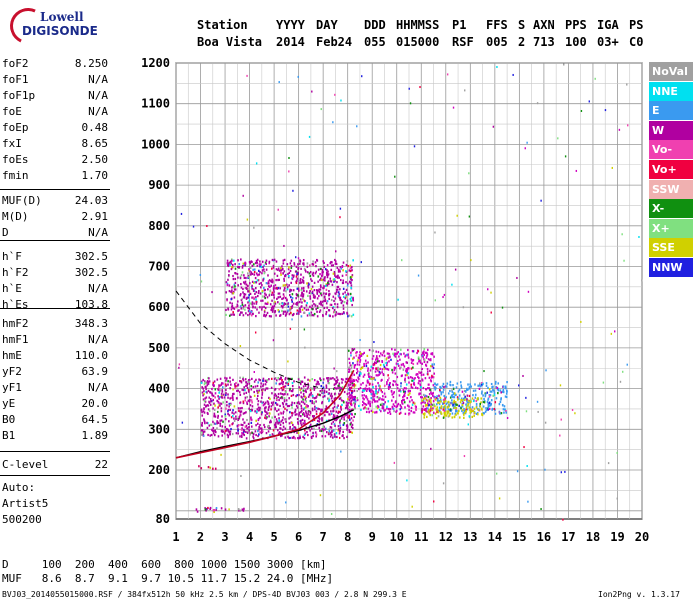 Image resolution: width=700 pixels, height=600 pixels. I want to click on dashed-curve, so click(249, 340).